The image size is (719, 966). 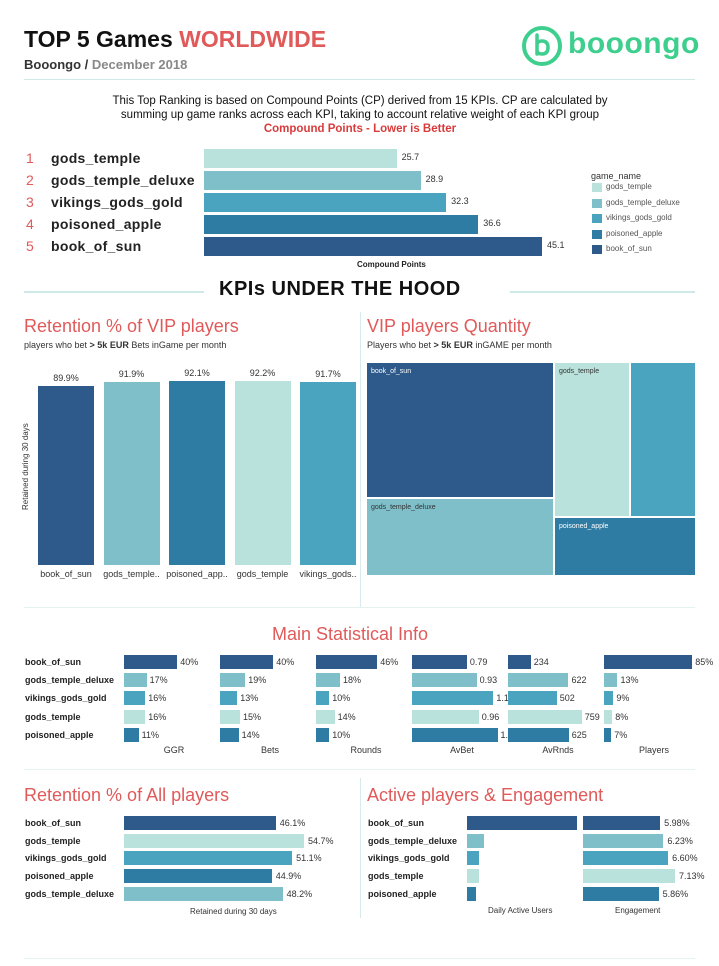 I want to click on stats-value-label: 8%, so click(x=622, y=716).